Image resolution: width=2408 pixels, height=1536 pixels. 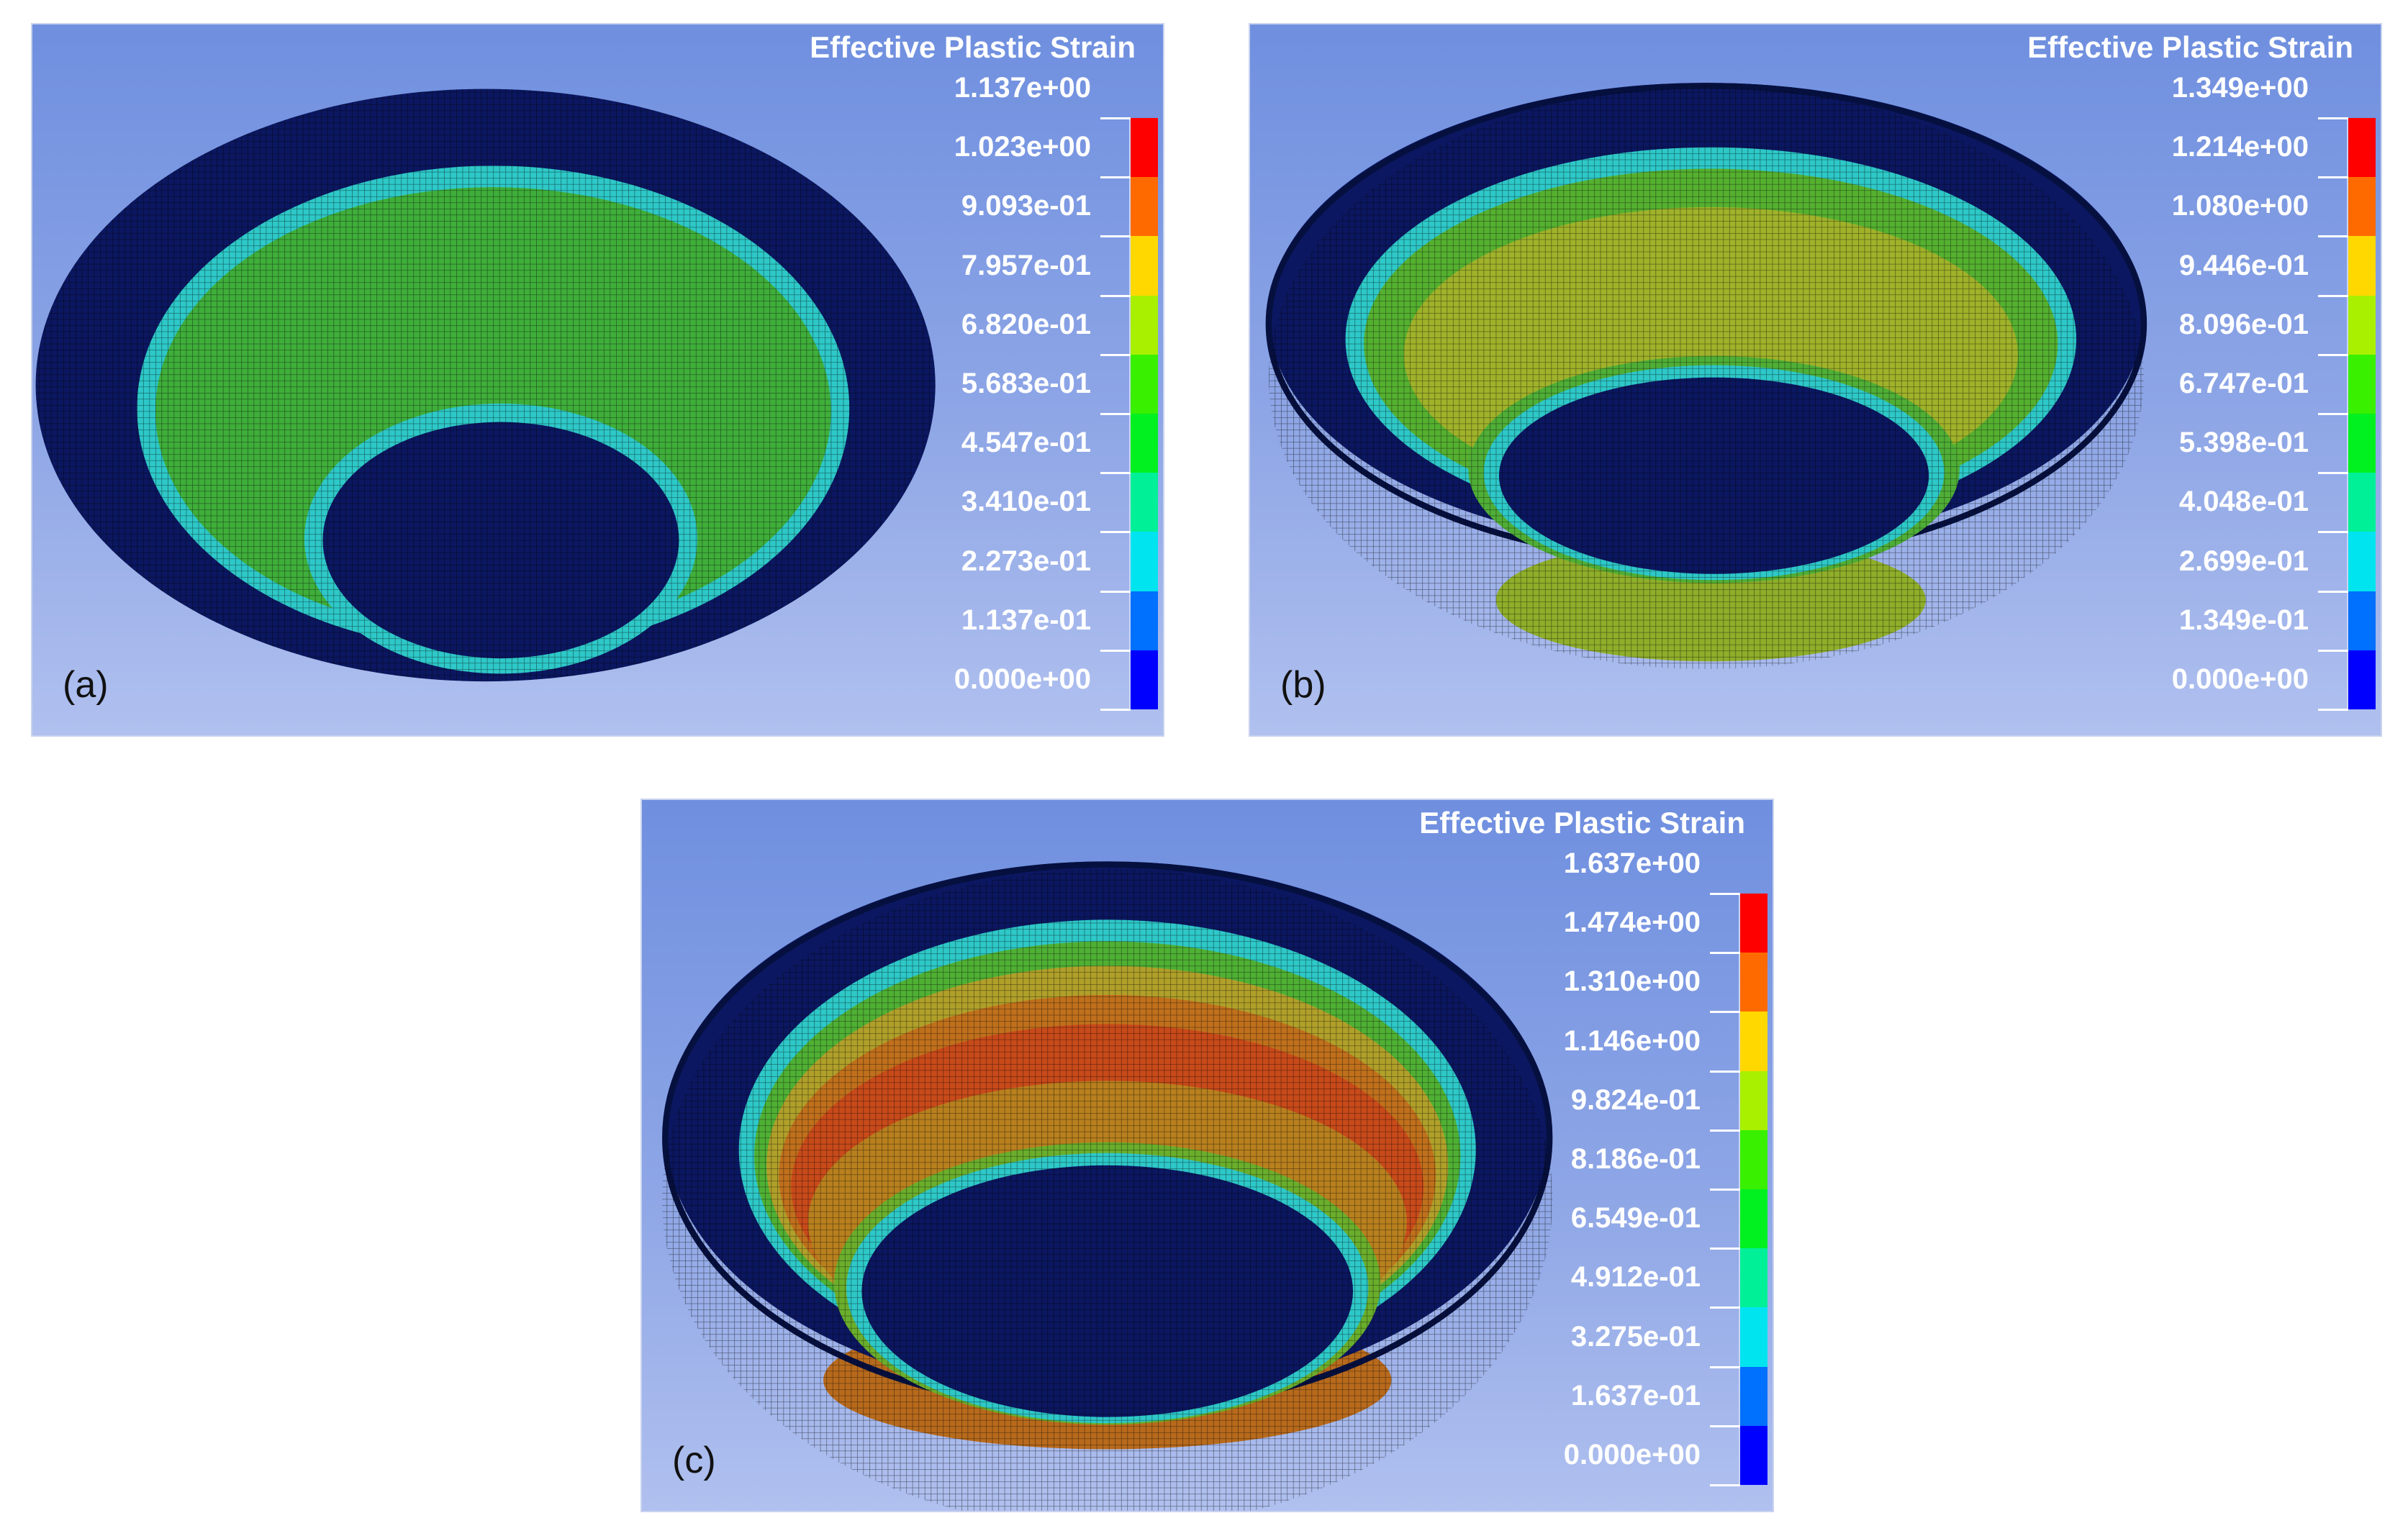 I want to click on legend-tick-label: 4.912e-01, so click(x=1635, y=1277).